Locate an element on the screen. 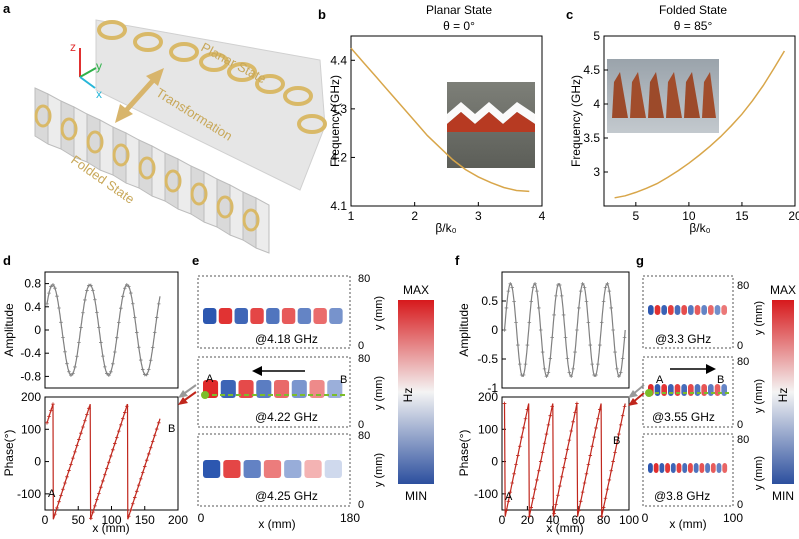 This screenshot has width=799, height=539. planar-rings is located at coordinates (212, 77).